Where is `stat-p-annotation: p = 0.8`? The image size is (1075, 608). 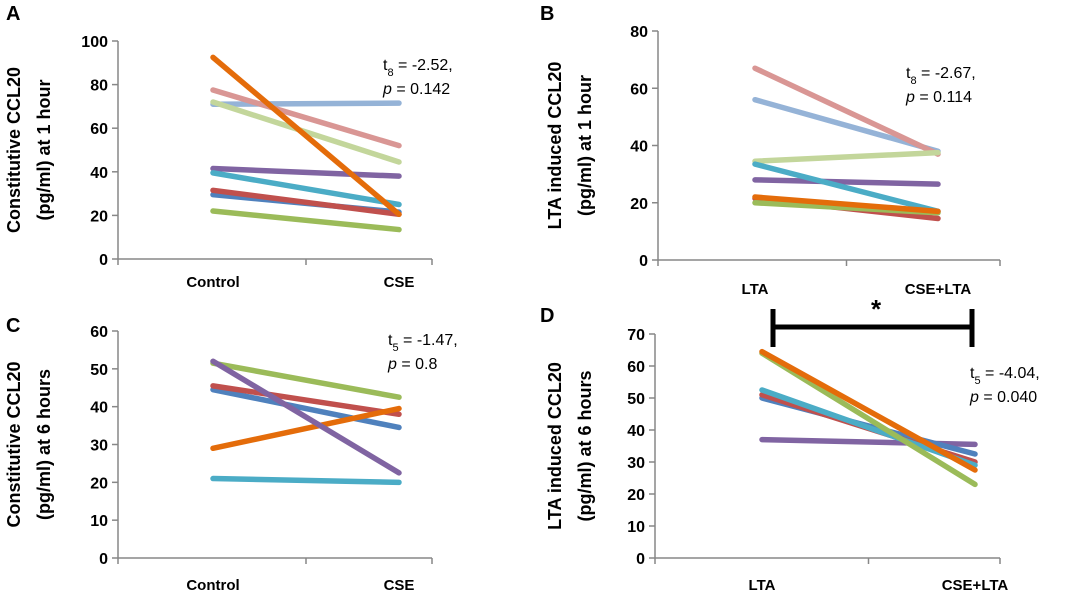 stat-p-annotation: p = 0.8 is located at coordinates (412, 364).